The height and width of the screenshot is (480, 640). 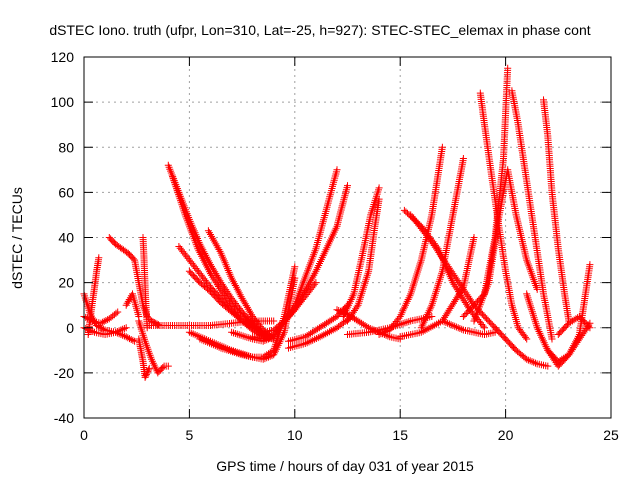 What do you see at coordinates (66, 238) in the screenshot?
I see `y-tick-label: 40` at bounding box center [66, 238].